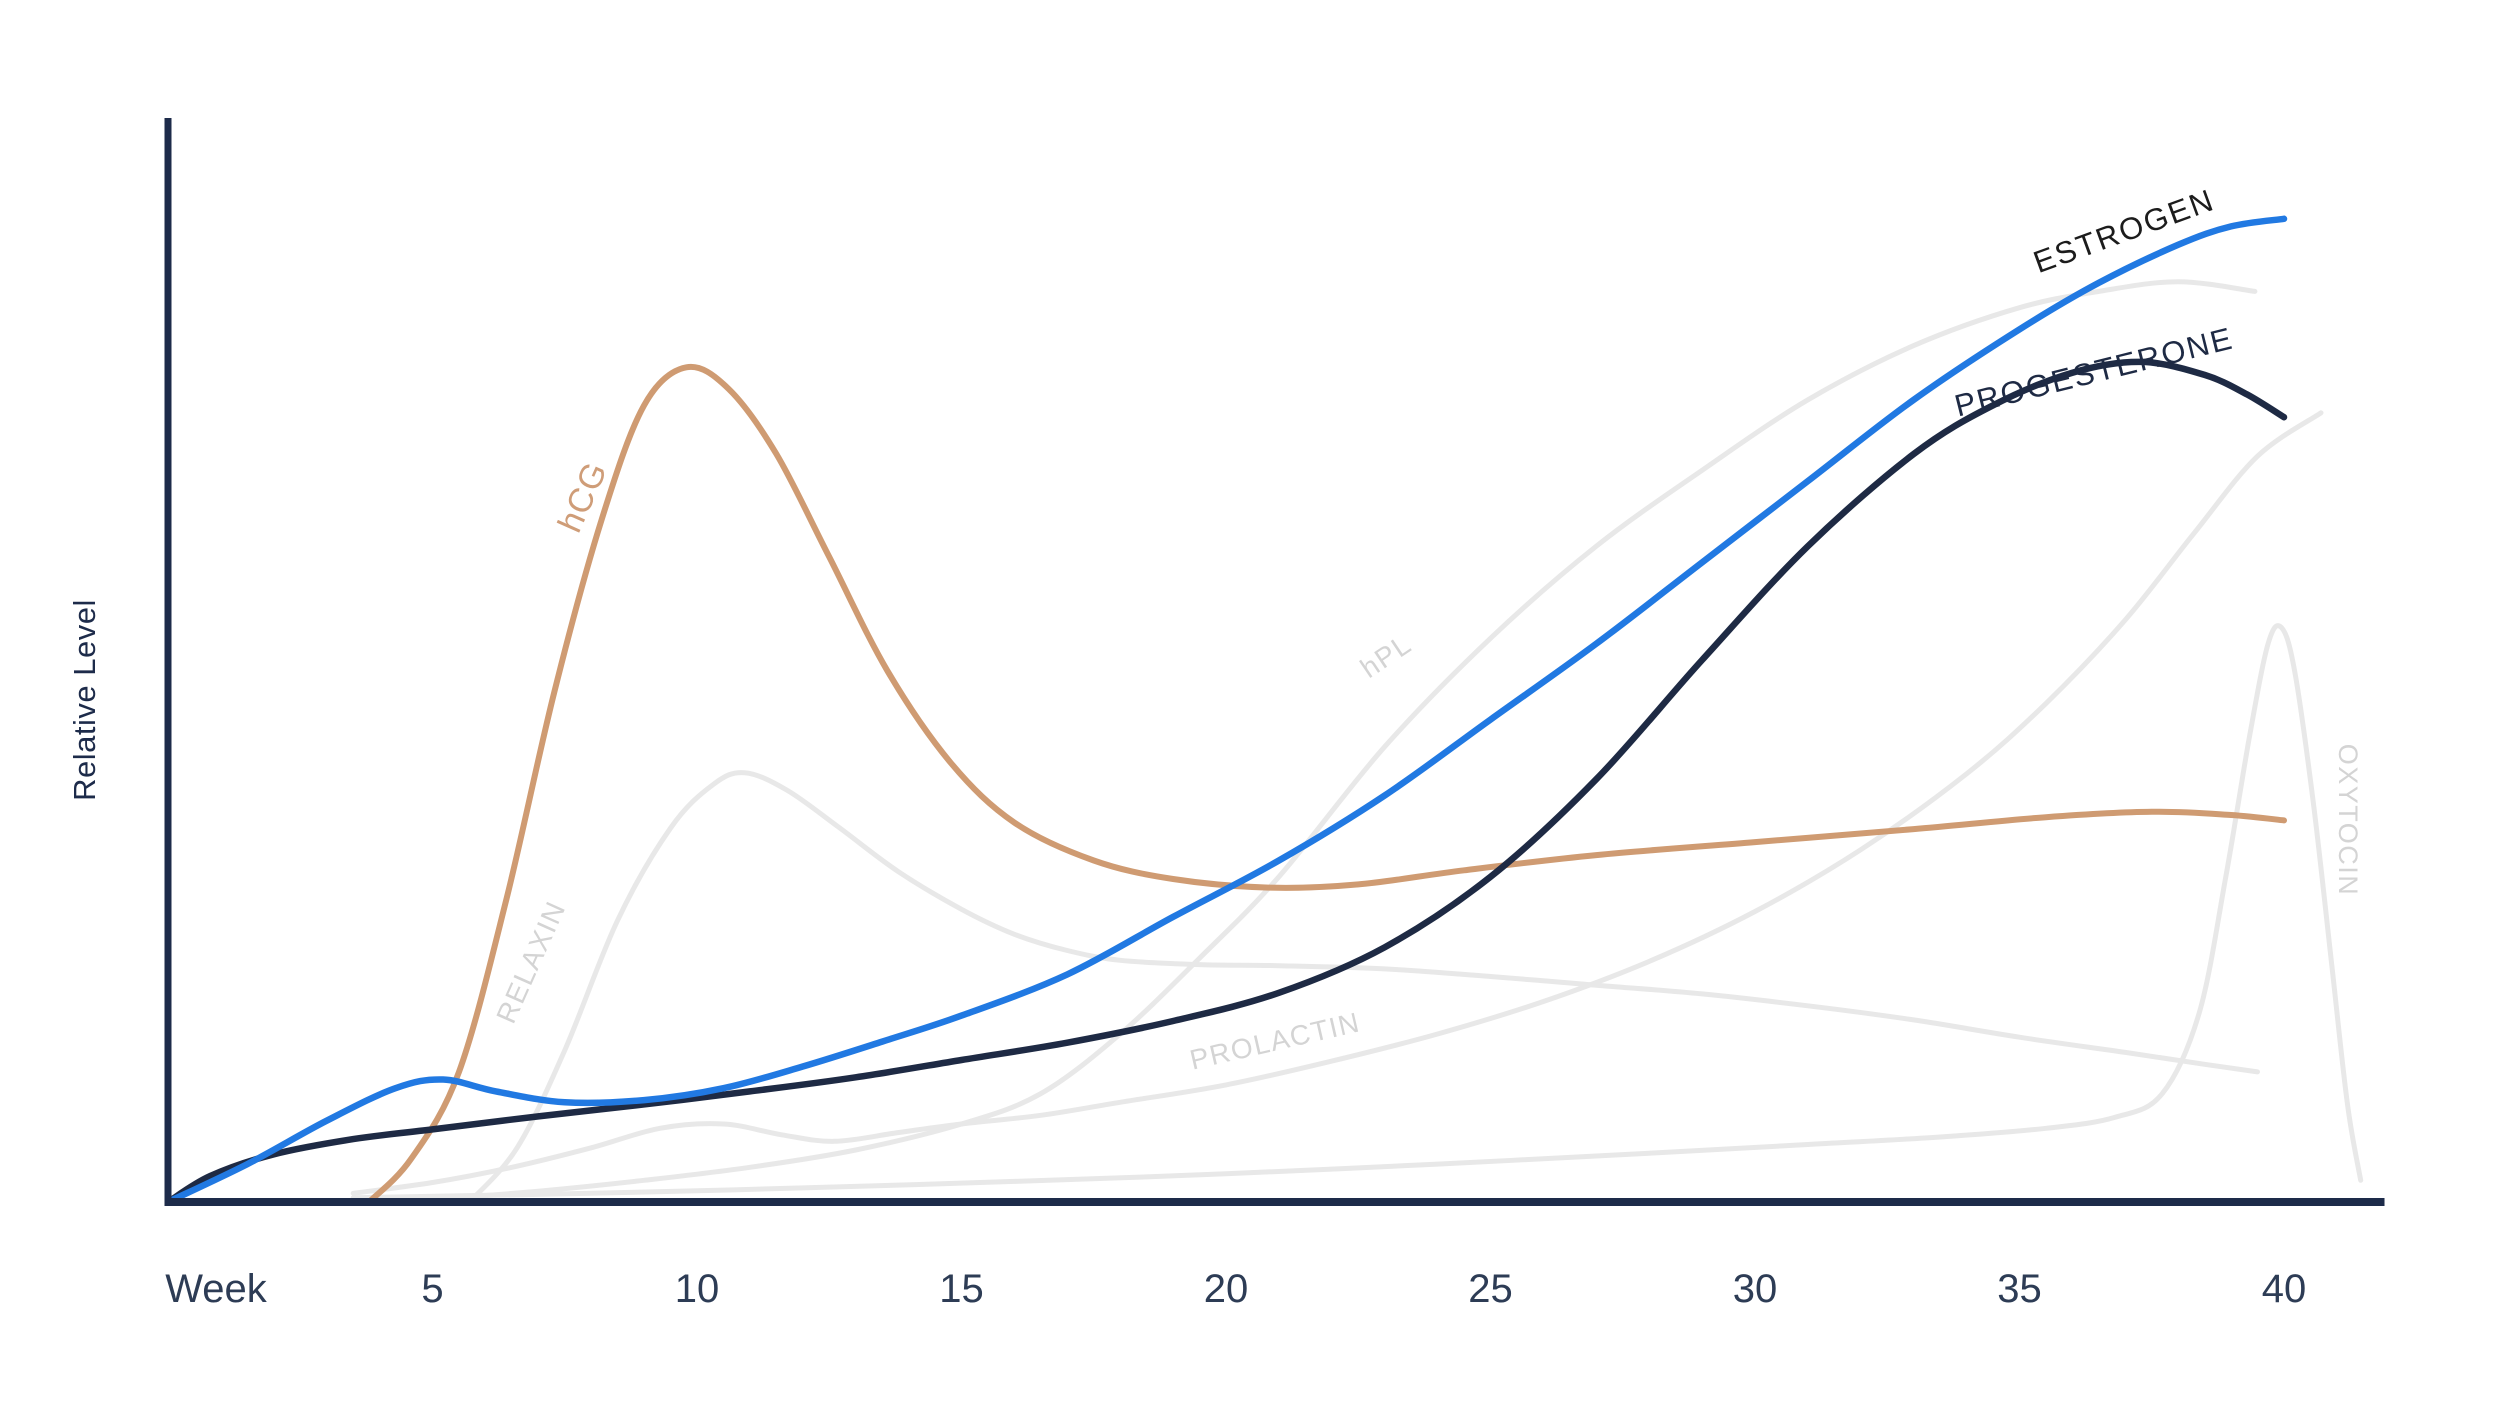  Describe the element at coordinates (961, 1289) in the screenshot. I see `x-tick-15: 15` at that location.